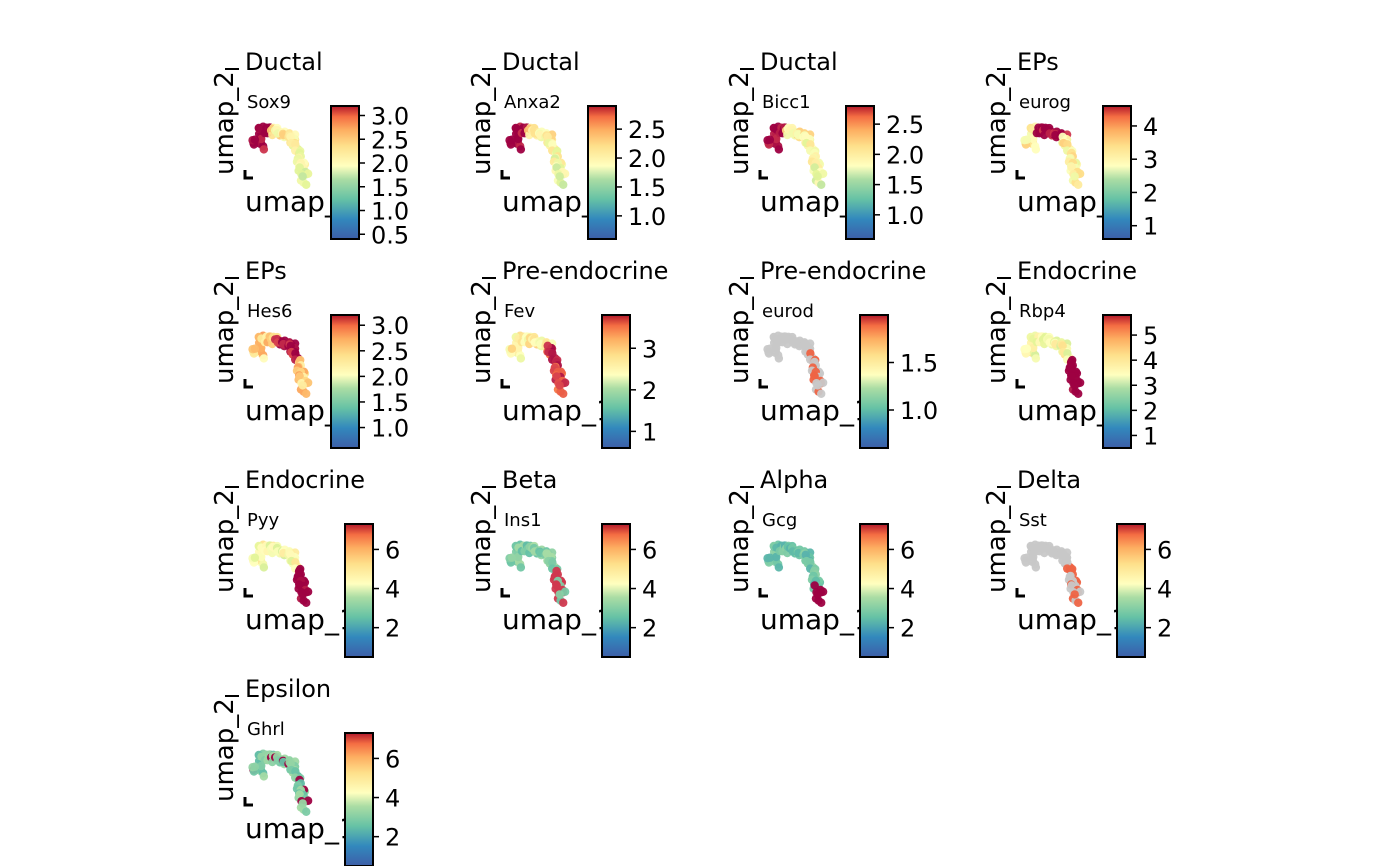  I want to click on gene-label: Sox9, so click(269, 102).